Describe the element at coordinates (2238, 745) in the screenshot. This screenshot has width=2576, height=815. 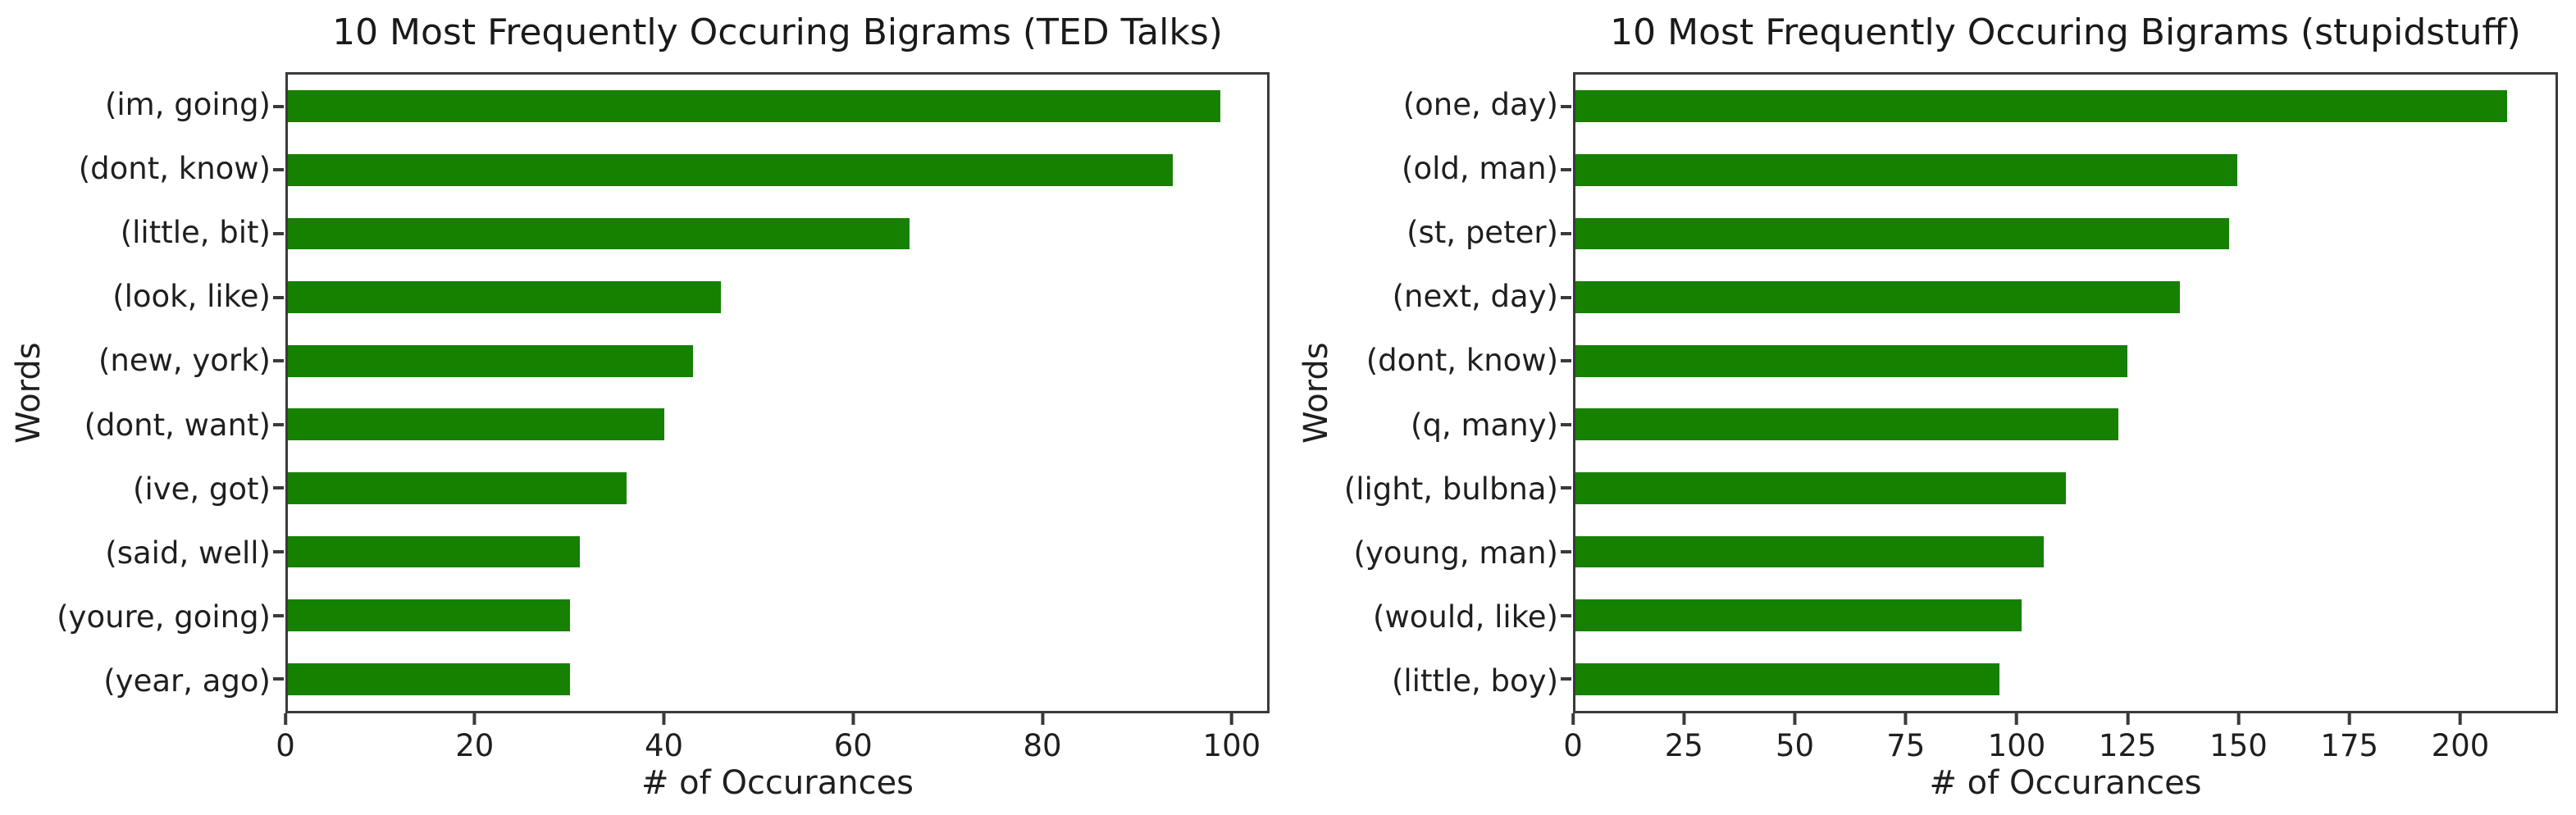
I see `x-tick-label: 150` at that location.